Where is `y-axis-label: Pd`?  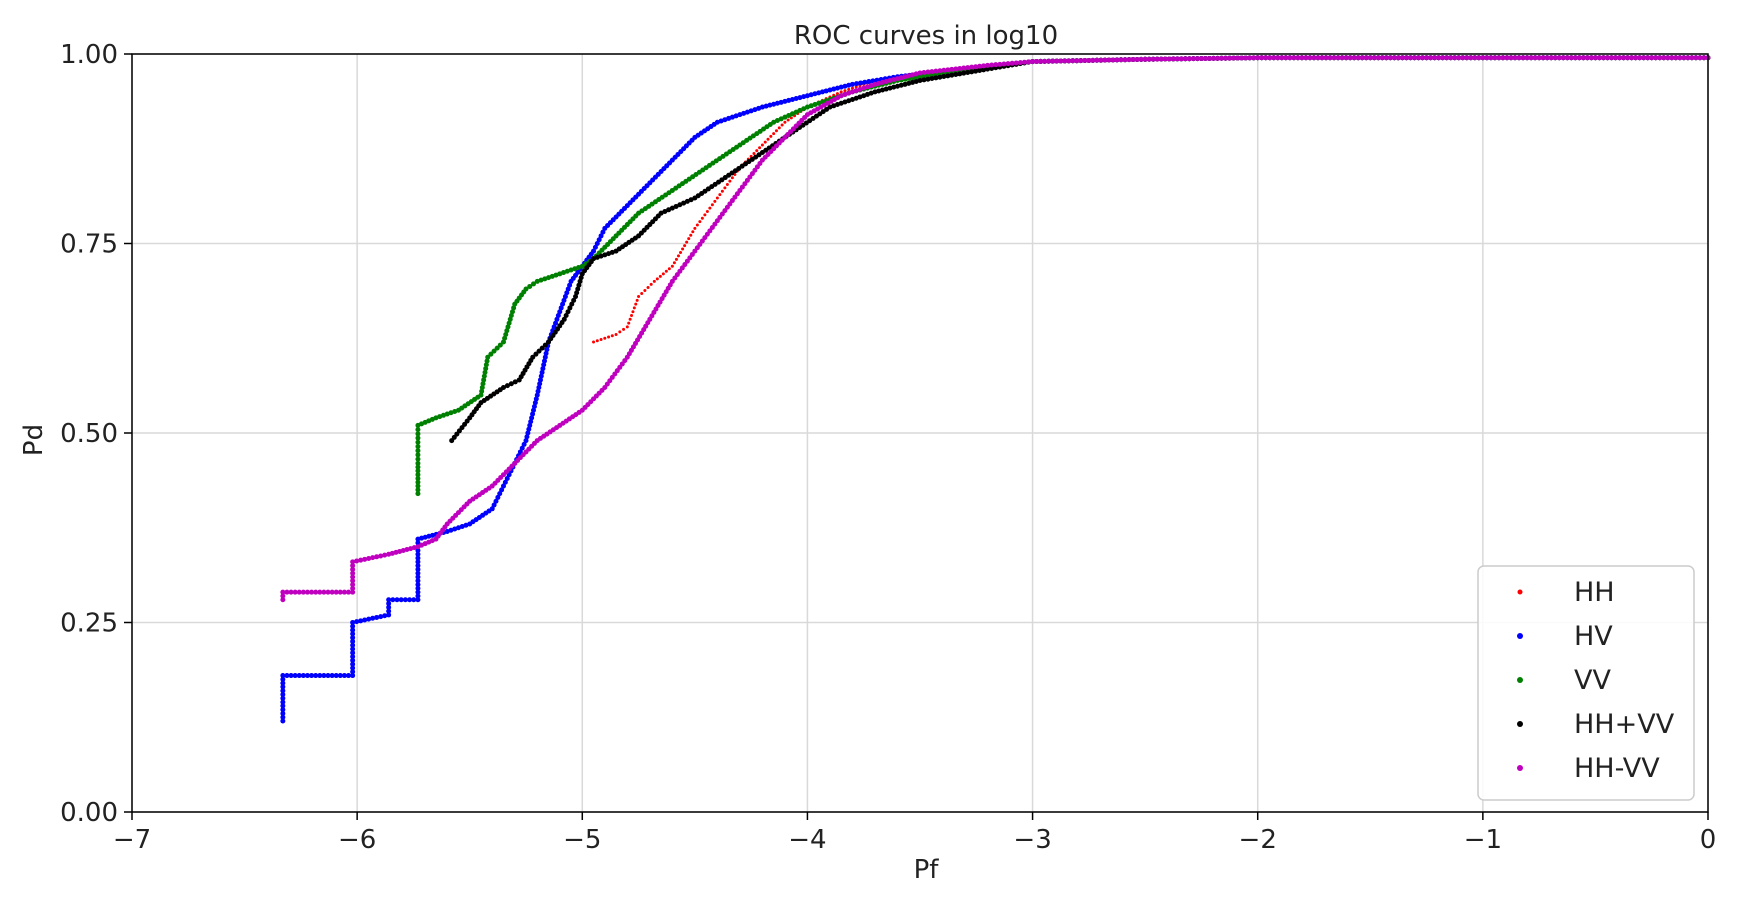 y-axis-label: Pd is located at coordinates (34, 440).